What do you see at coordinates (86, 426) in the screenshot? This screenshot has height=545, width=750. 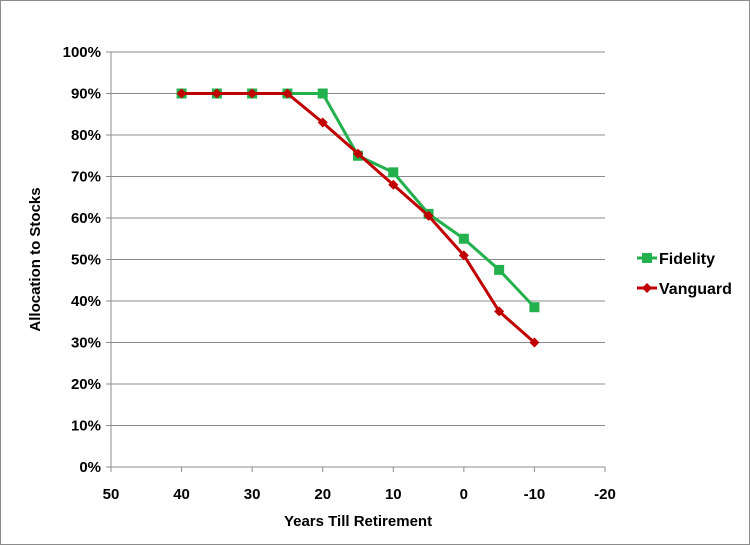 I see `y-tick-label: 10%` at bounding box center [86, 426].